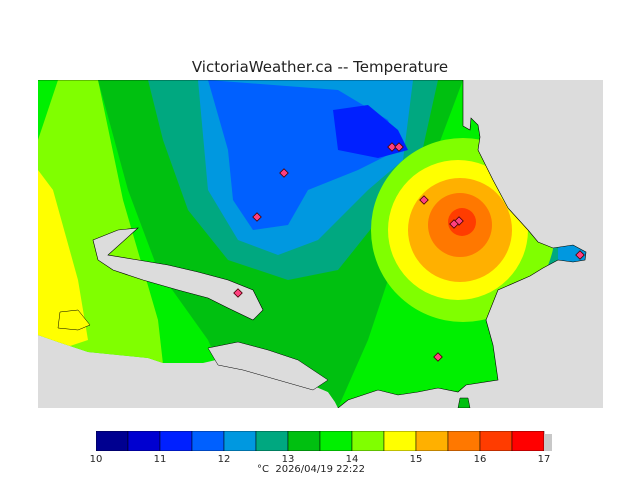 The height and width of the screenshot is (480, 640). Describe the element at coordinates (464, 402) in the screenshot. I see `small-island-se` at that location.